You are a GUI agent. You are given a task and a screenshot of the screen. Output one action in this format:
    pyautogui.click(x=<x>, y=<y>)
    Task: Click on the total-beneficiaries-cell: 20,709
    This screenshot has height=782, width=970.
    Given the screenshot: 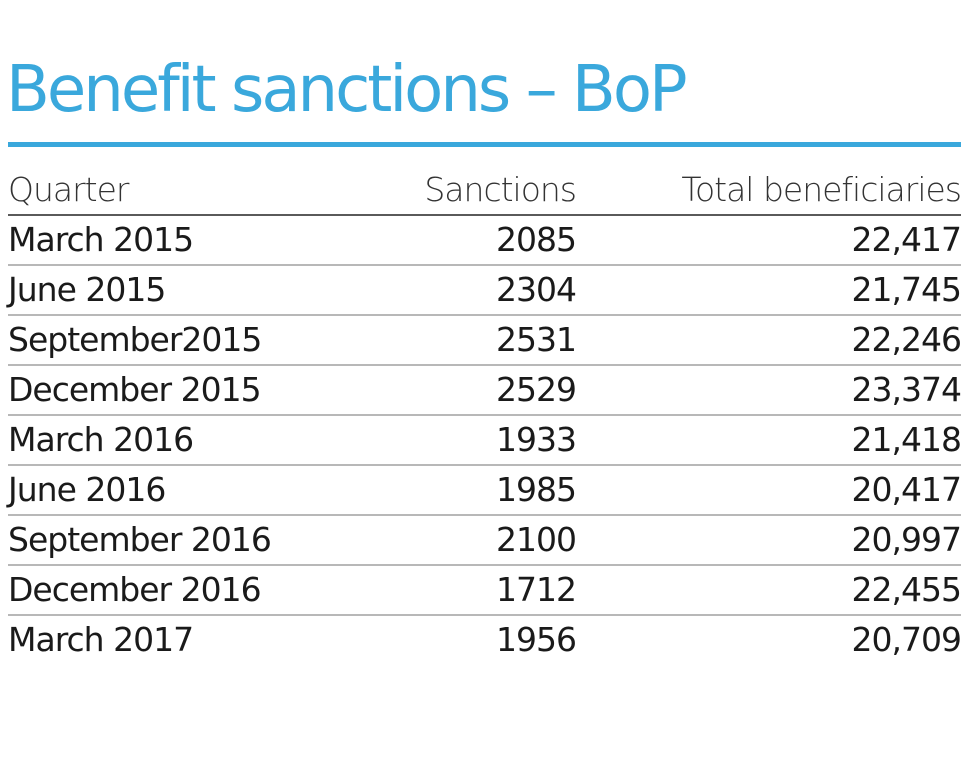 What is the action you would take?
    pyautogui.click(x=906, y=639)
    